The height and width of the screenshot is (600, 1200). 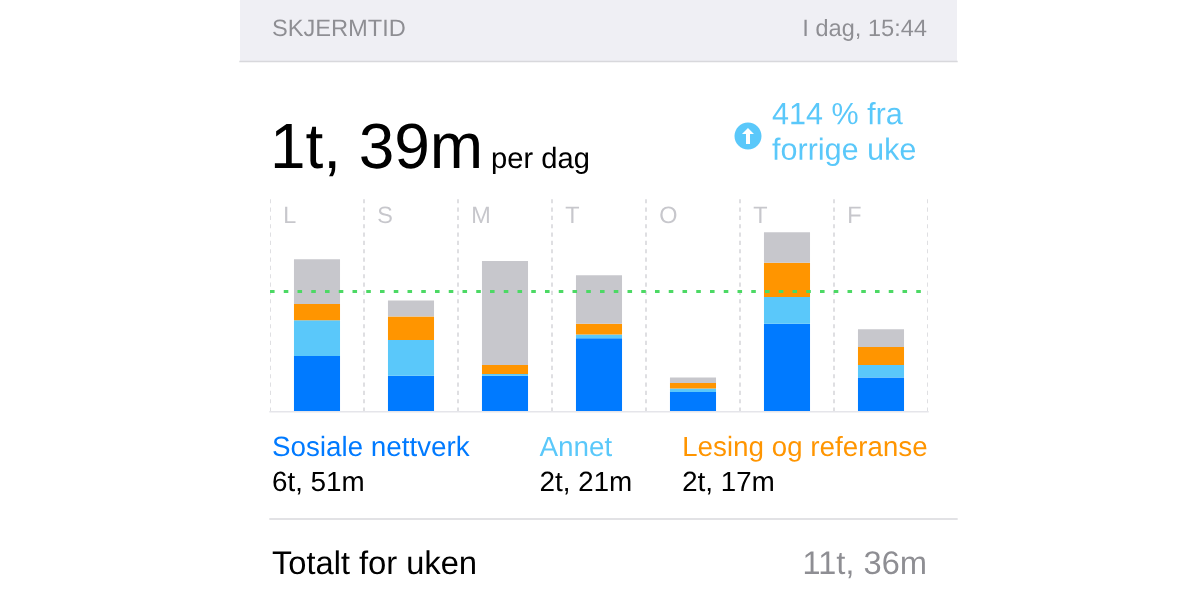 What do you see at coordinates (865, 29) in the screenshot?
I see `text: I dag, 15:44` at bounding box center [865, 29].